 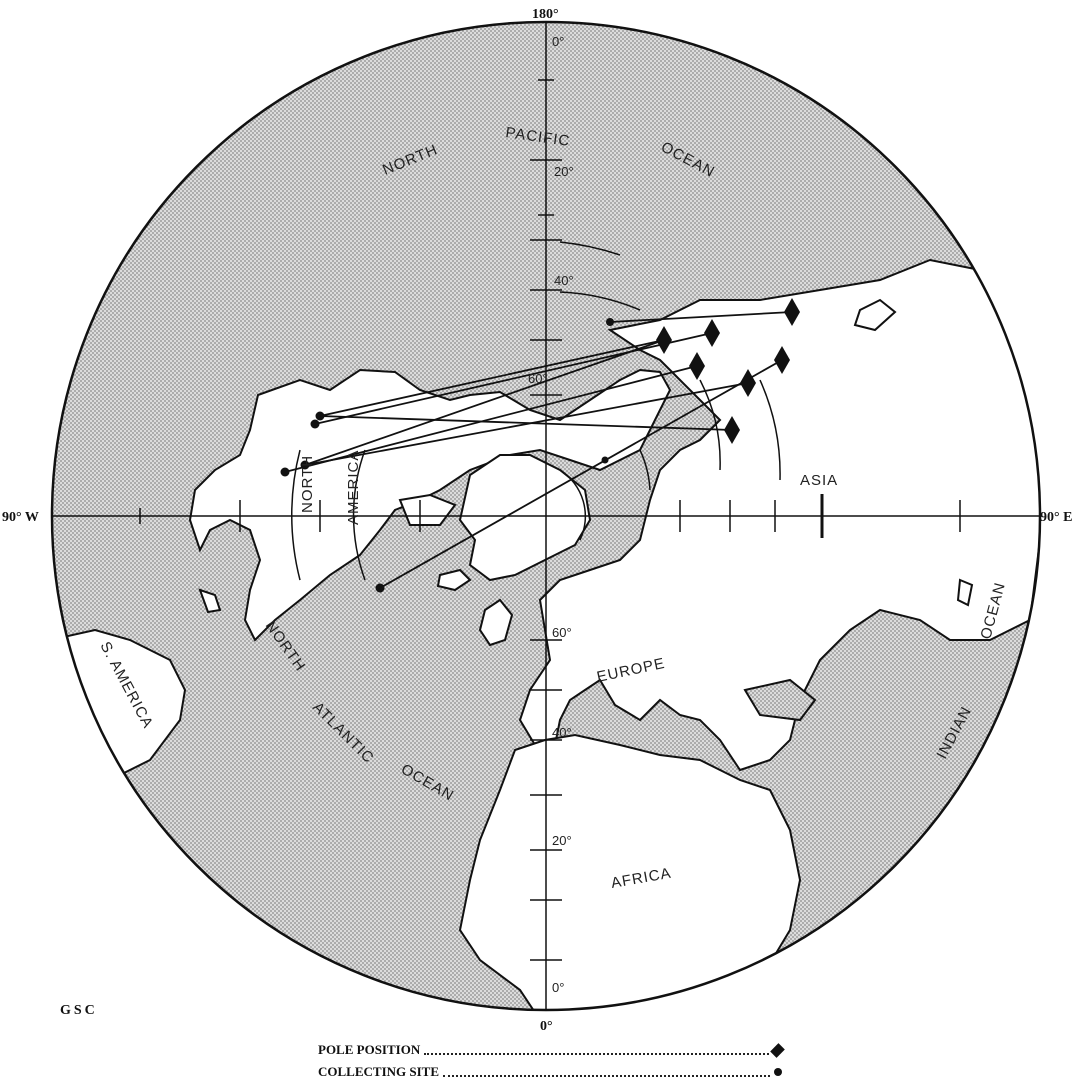 What do you see at coordinates (778, 1072) in the screenshot?
I see `dot-icon` at bounding box center [778, 1072].